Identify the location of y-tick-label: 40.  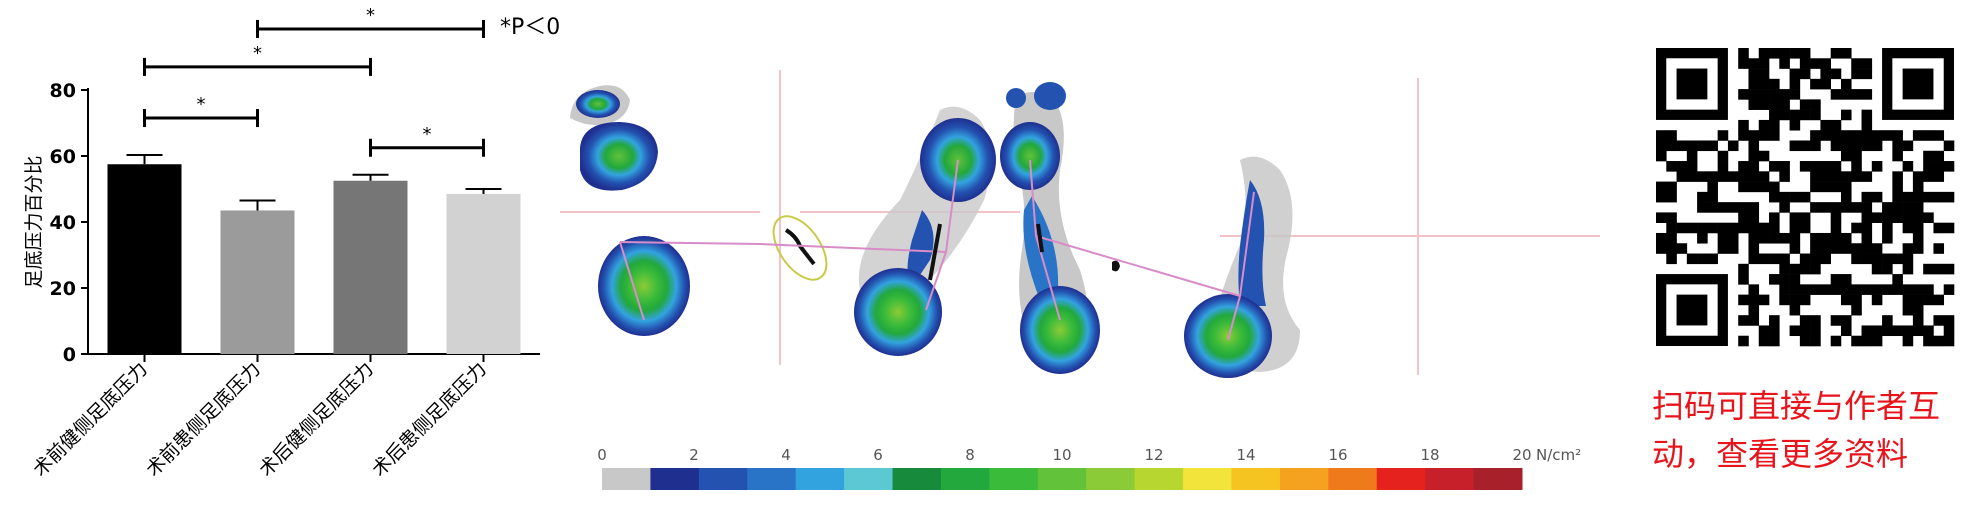
(63, 223).